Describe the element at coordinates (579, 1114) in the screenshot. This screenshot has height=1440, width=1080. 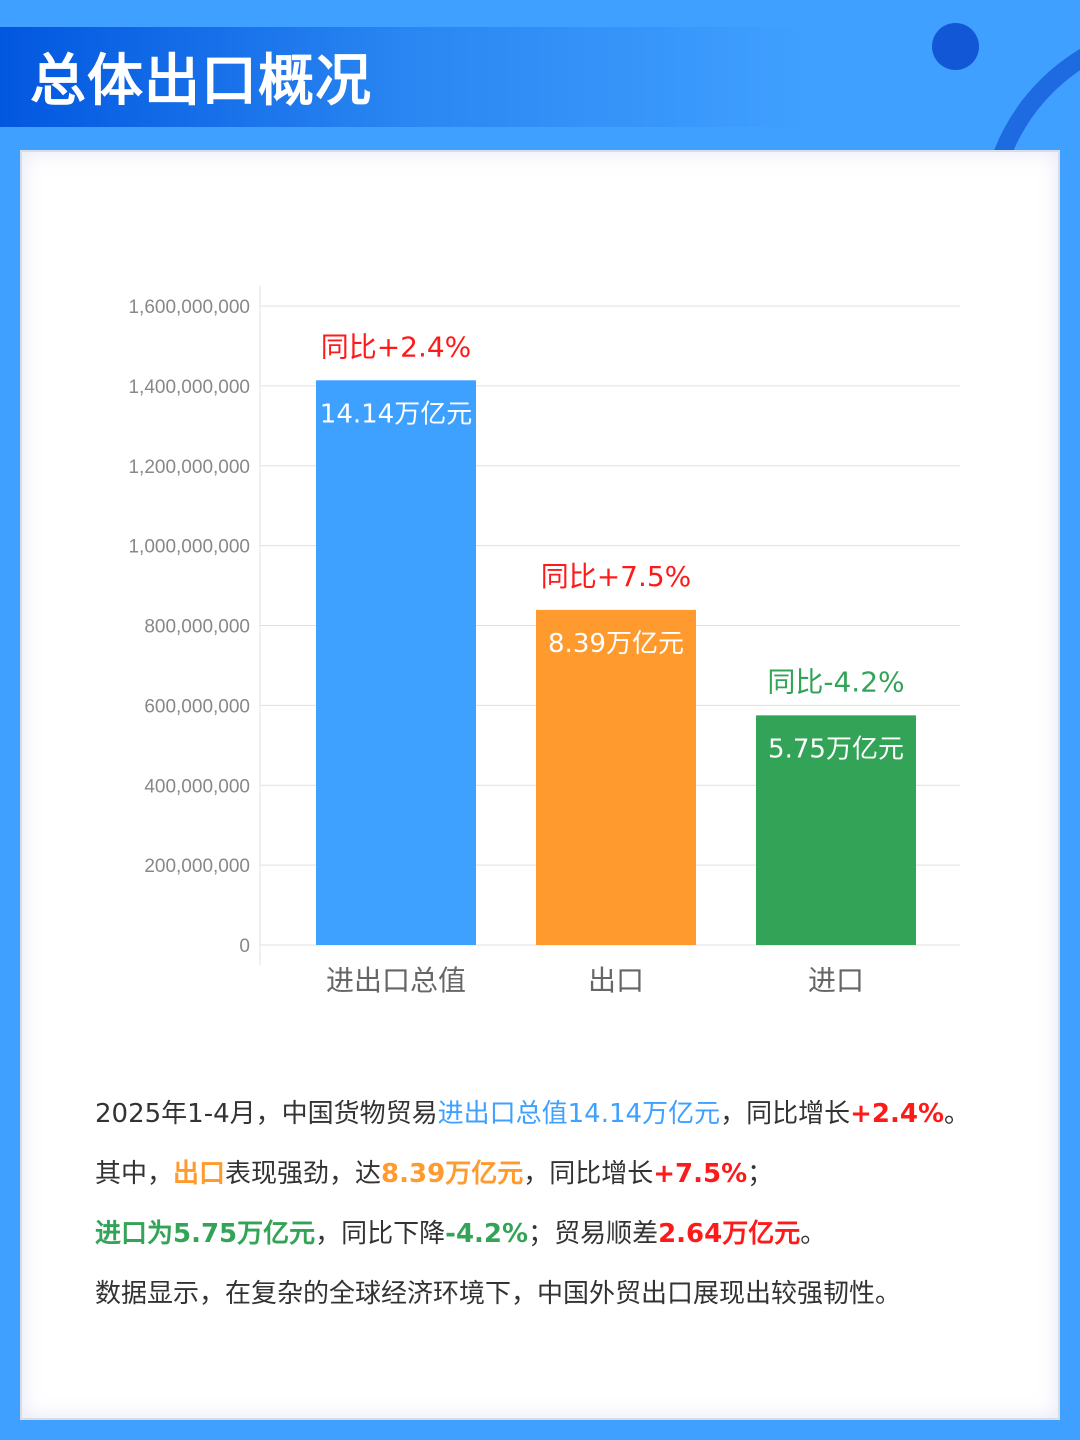
I see `text-segment: 进出口总值14.14万亿元` at that location.